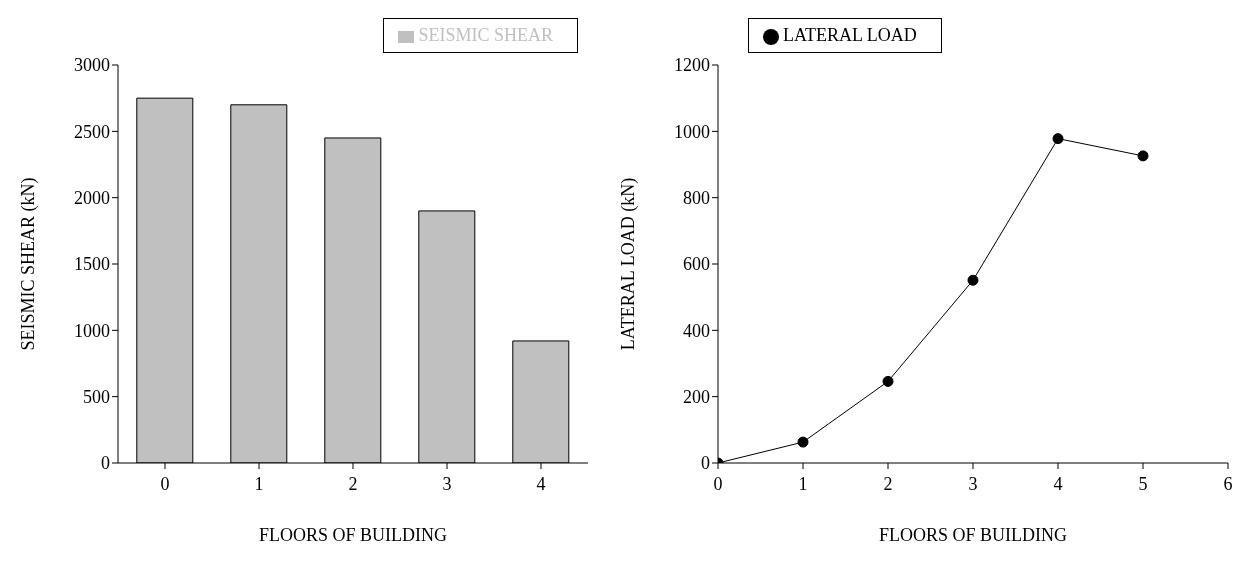 This screenshot has width=1249, height=574. I want to click on y-tick-label: 3000, so click(92, 65).